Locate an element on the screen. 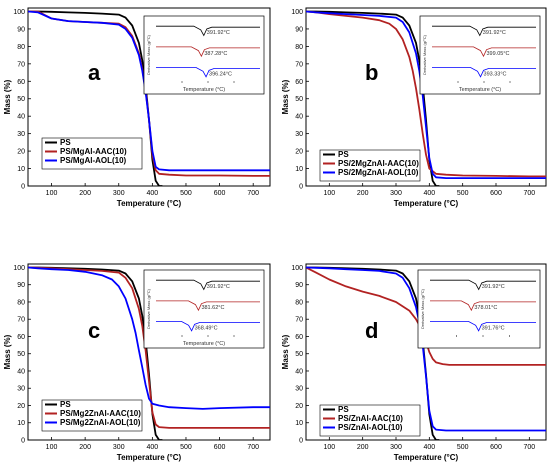 This screenshot has height=469, width=550. legend-label: PS/2MgZnAl-AOL(10) is located at coordinates (378, 172).